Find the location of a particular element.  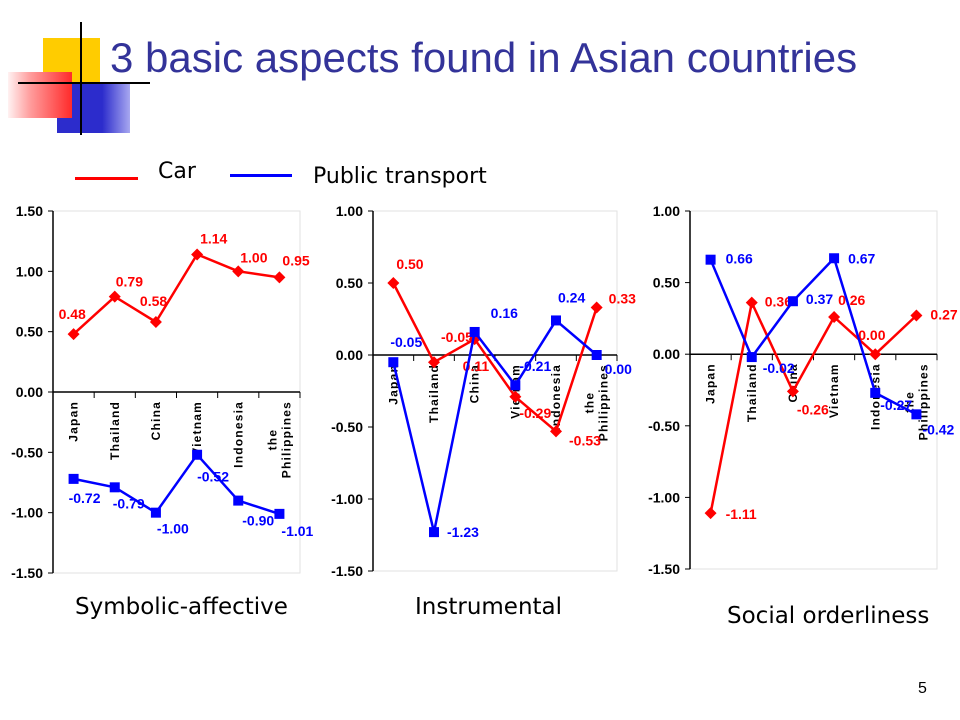

public-transport-data-label: -0.90 is located at coordinates (258, 521).